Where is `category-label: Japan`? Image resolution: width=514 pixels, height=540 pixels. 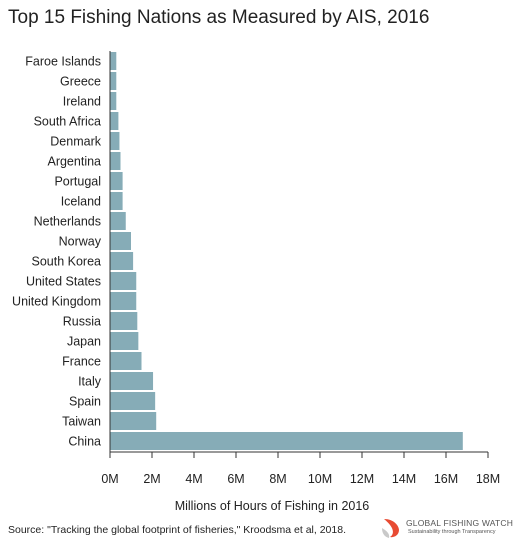
category-label: Japan is located at coordinates (84, 342).